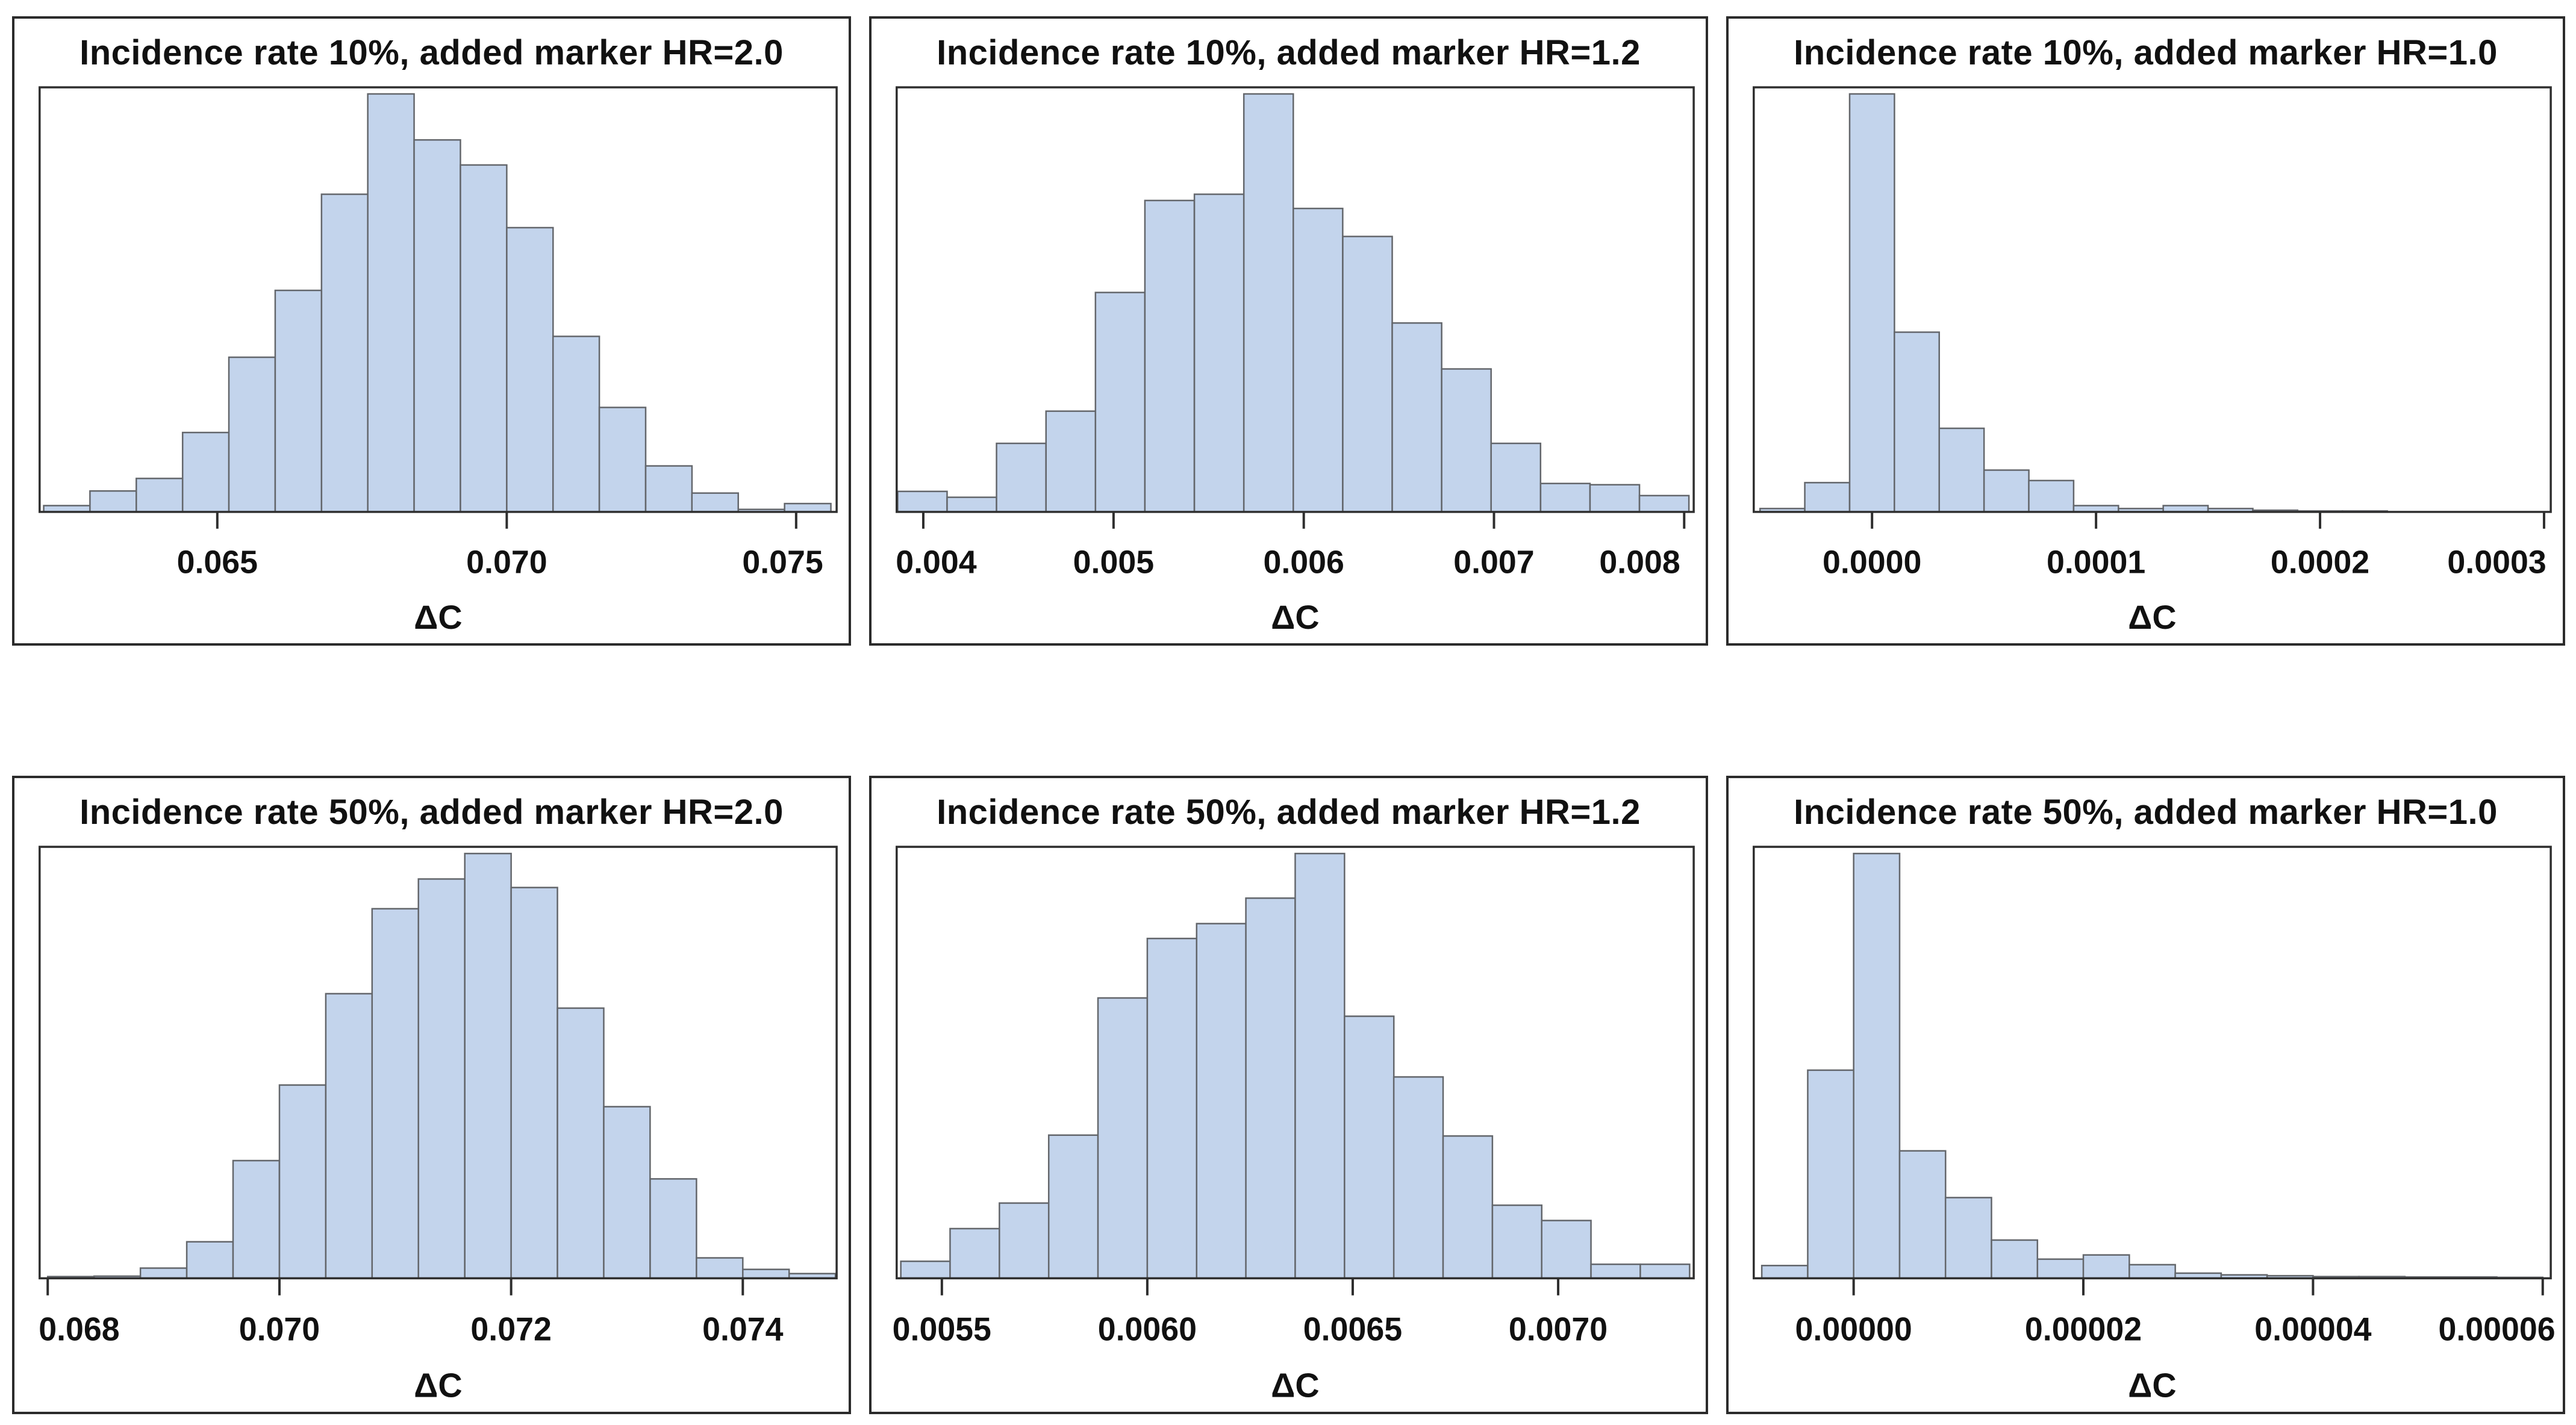  I want to click on histogram-plot: 0.0000 0.0001 0.0002 0.0003 ΔC, so click(2152, 361).